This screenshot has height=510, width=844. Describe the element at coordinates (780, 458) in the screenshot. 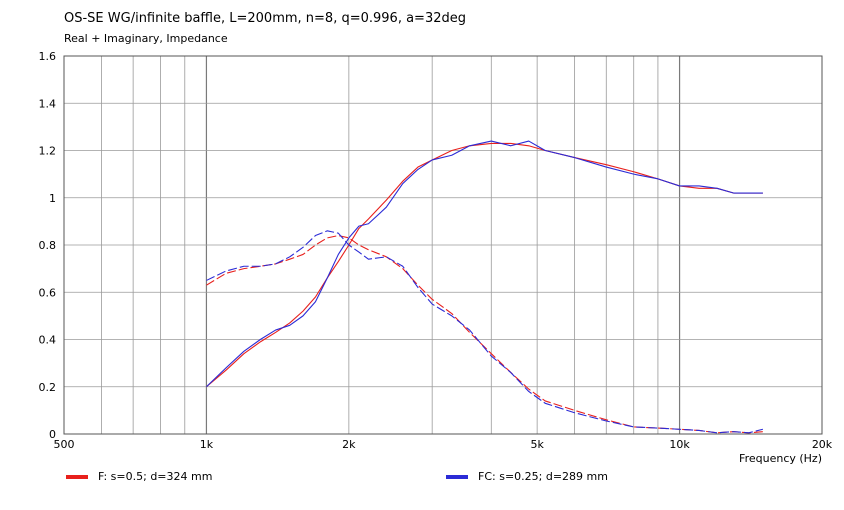

I see `x-axis-label: Frequency (Hz)` at that location.